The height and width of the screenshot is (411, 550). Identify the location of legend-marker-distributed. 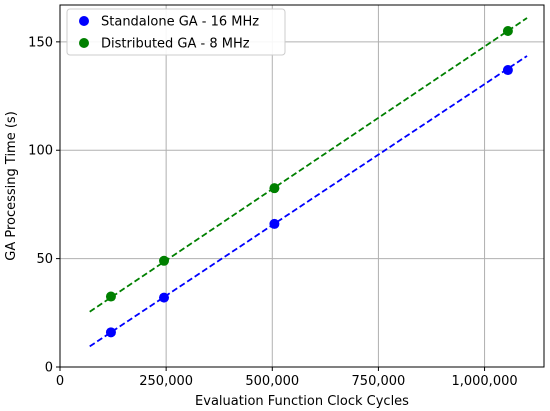
(84, 43).